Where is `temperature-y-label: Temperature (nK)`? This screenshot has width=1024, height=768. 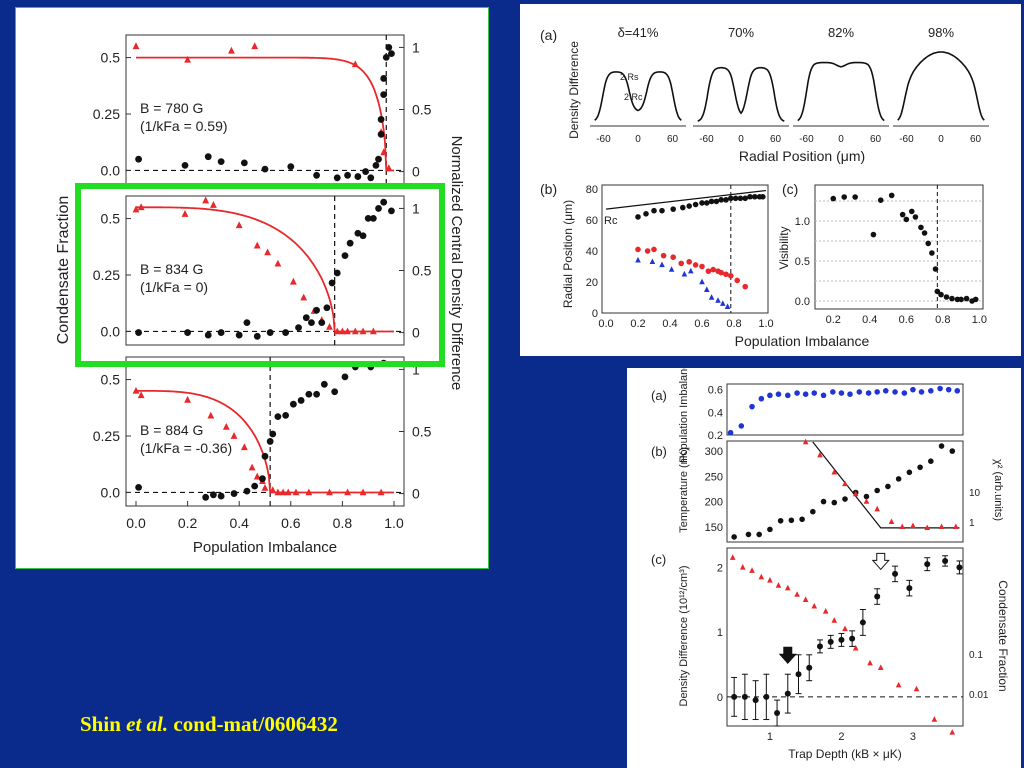
temperature-y-label: Temperature (nK) is located at coordinates (684, 490).